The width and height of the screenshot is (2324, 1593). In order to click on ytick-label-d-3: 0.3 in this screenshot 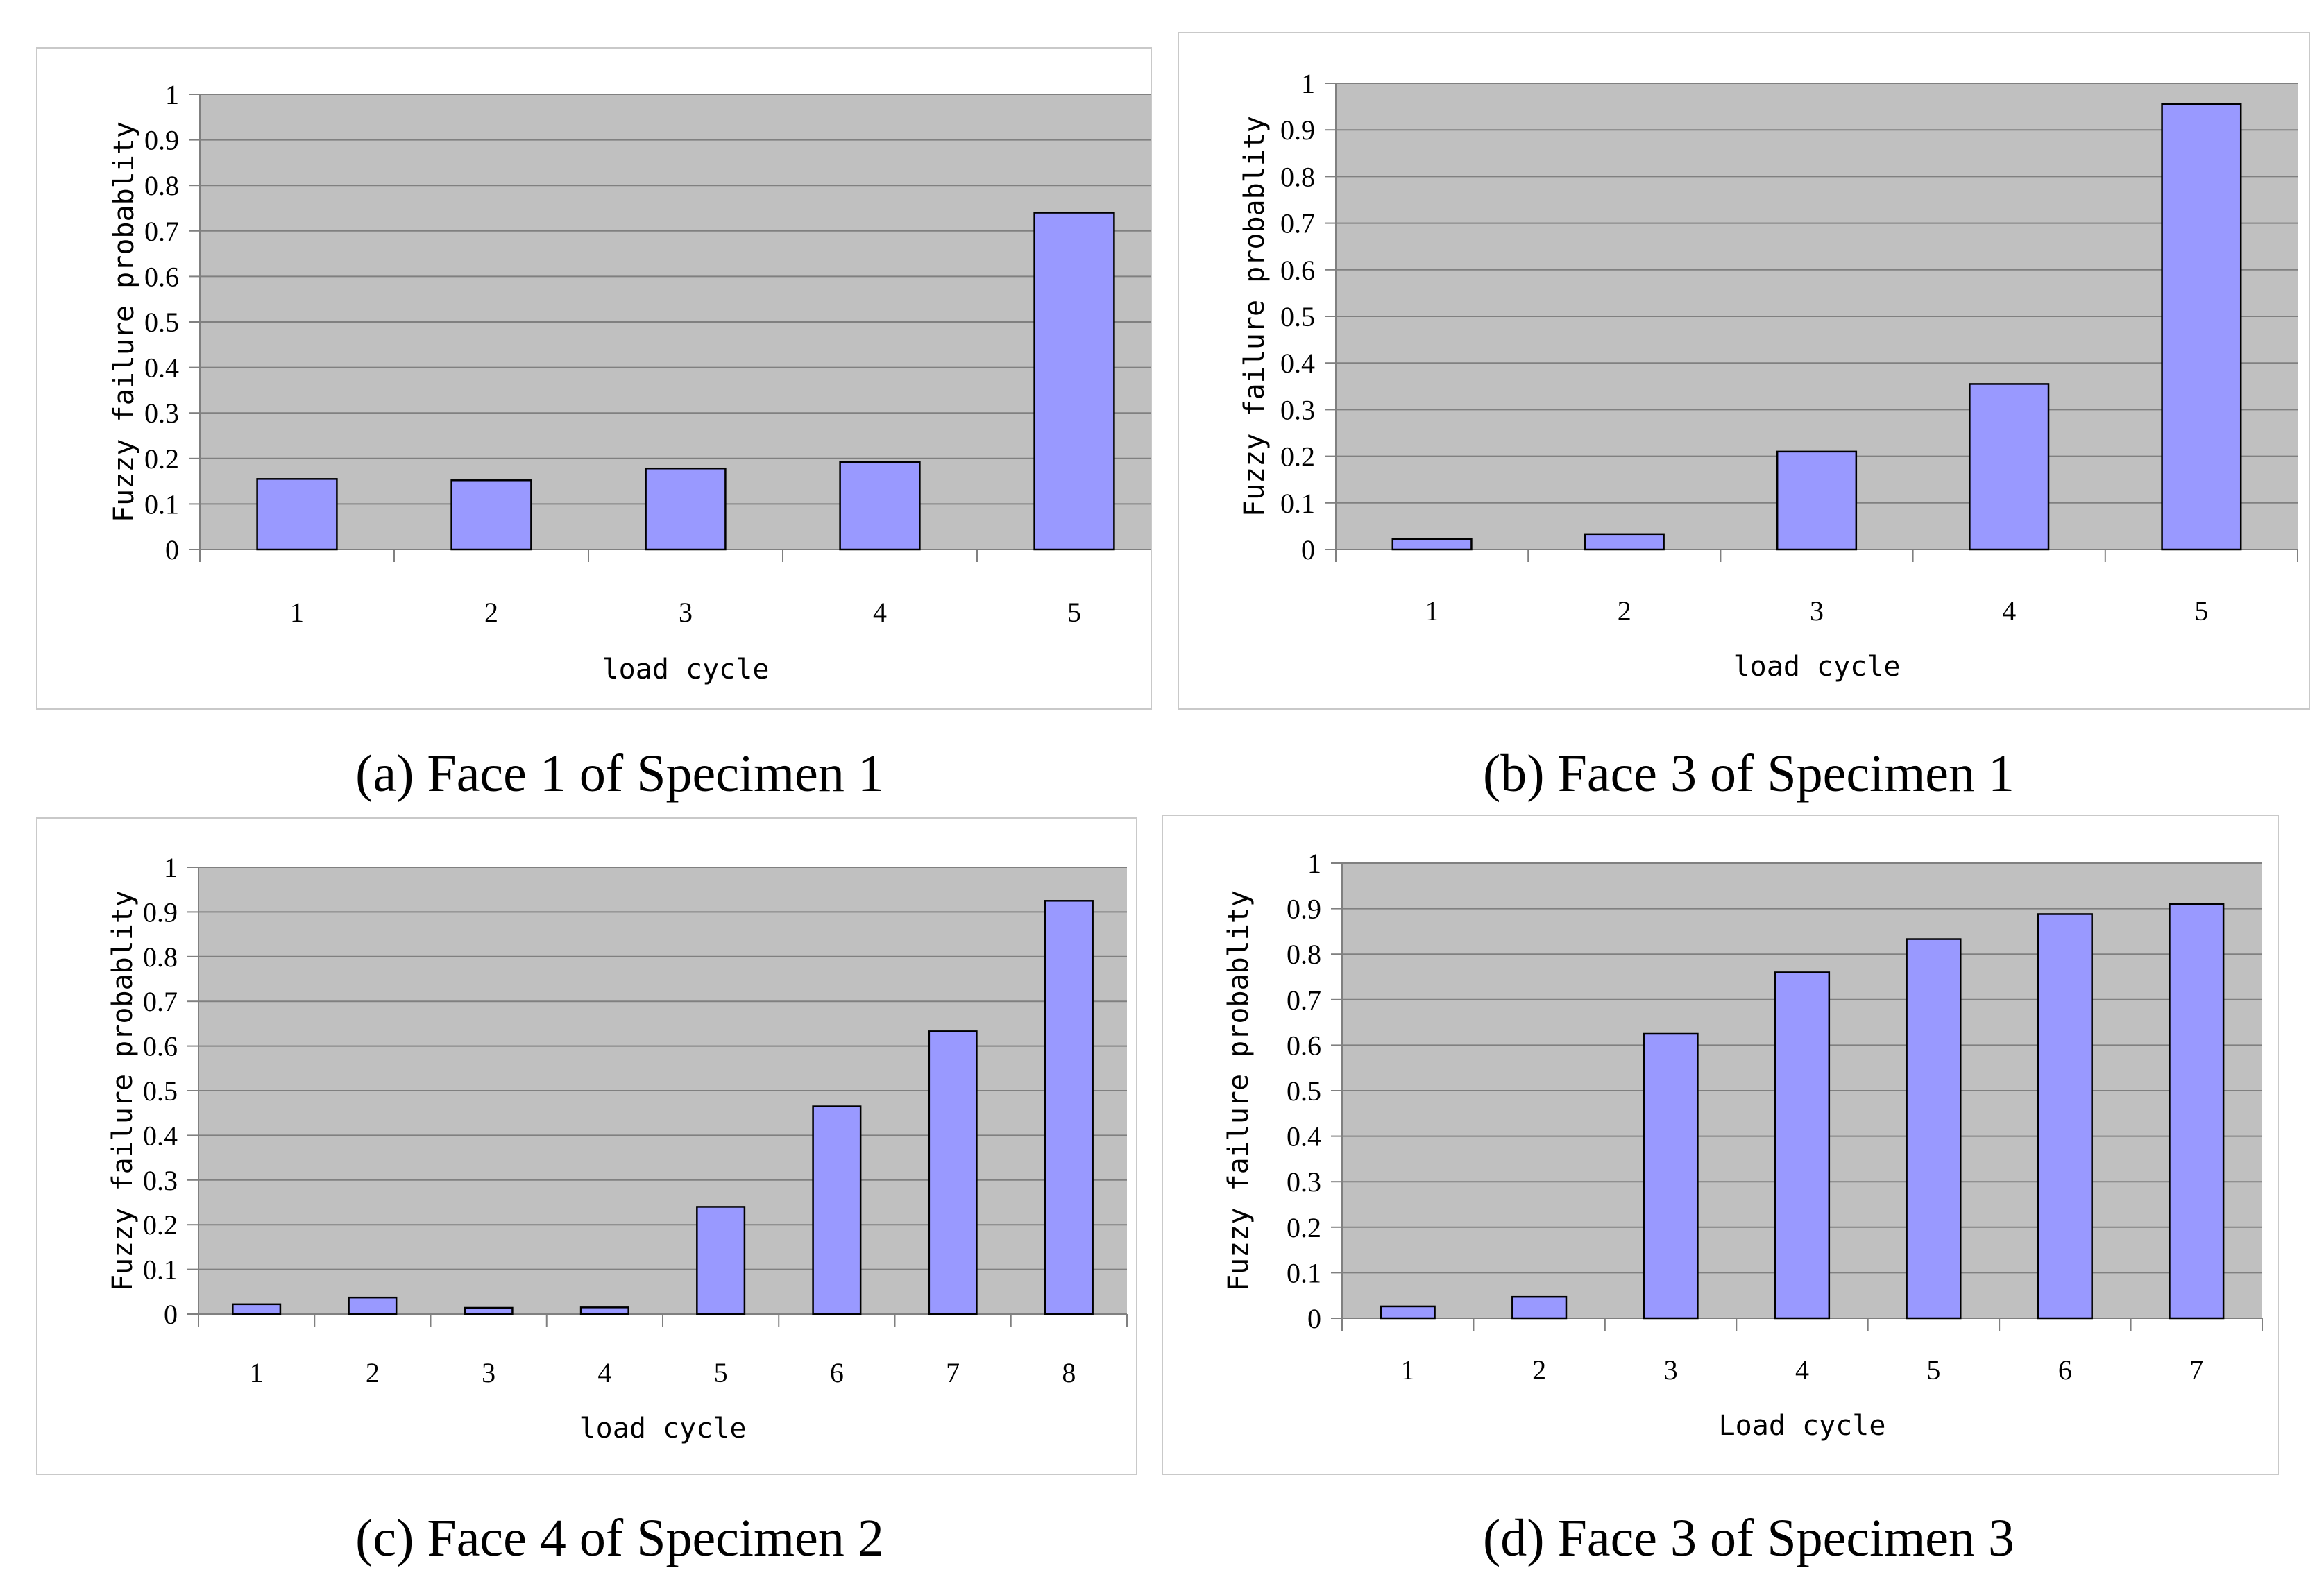, I will do `click(1304, 1182)`.